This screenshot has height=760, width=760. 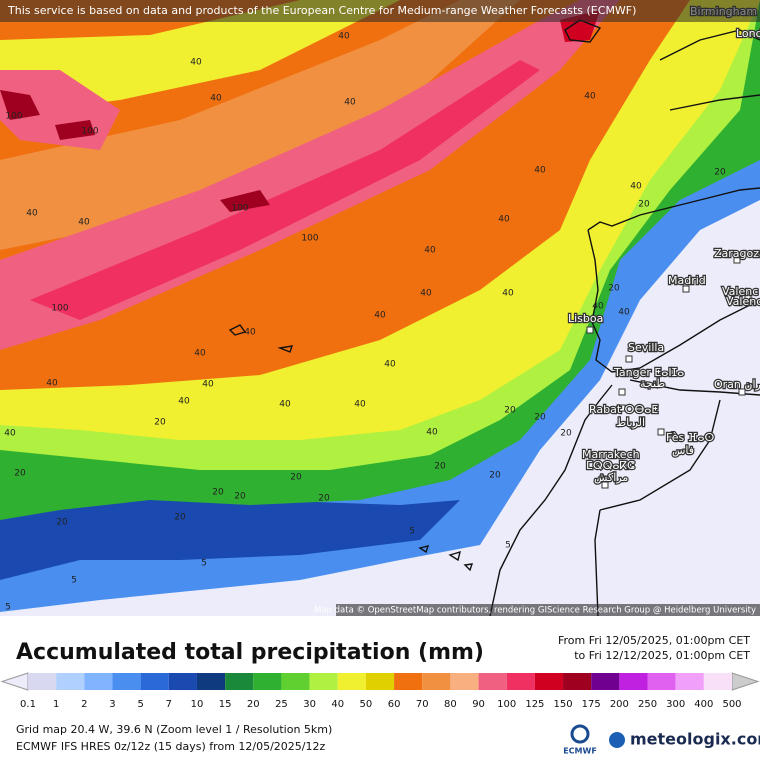 I want to click on legend-tick-label: 50, so click(x=366, y=704).